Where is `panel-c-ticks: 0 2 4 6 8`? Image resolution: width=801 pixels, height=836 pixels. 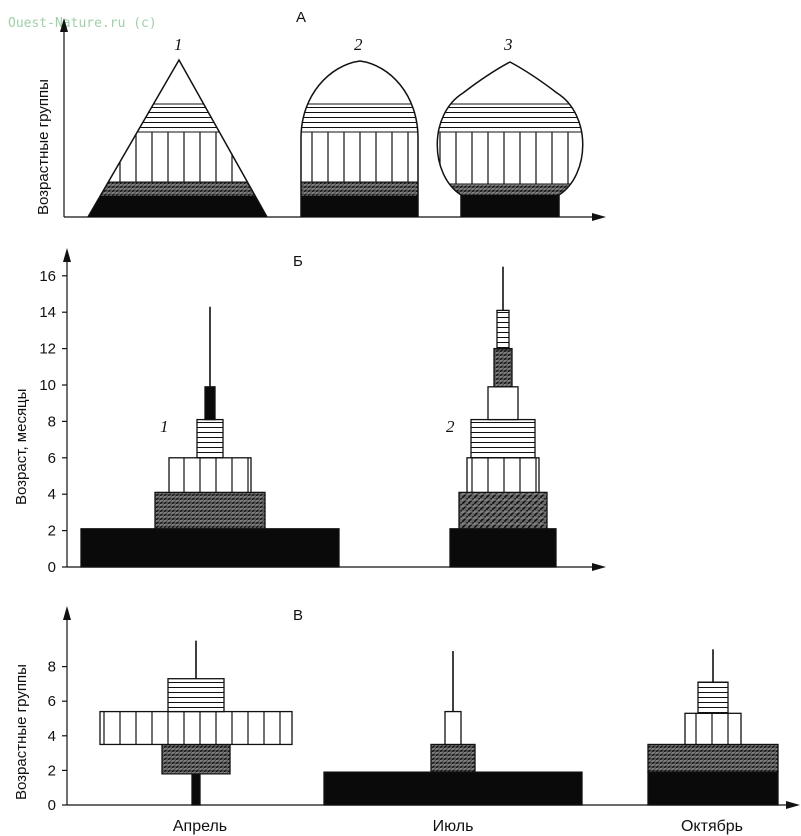
panel-c-ticks: 0 2 4 6 8 is located at coordinates (57, 736).